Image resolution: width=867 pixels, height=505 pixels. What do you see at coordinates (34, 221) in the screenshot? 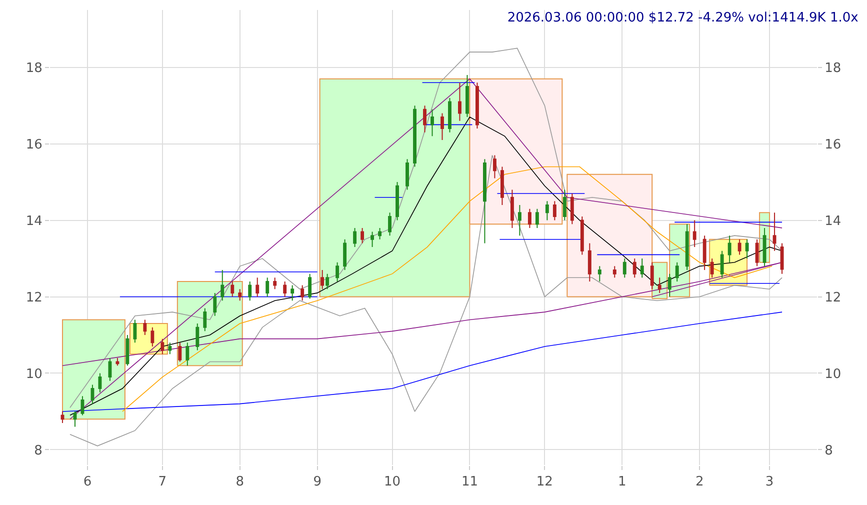
I see `y-tick-label: 14` at bounding box center [34, 221].